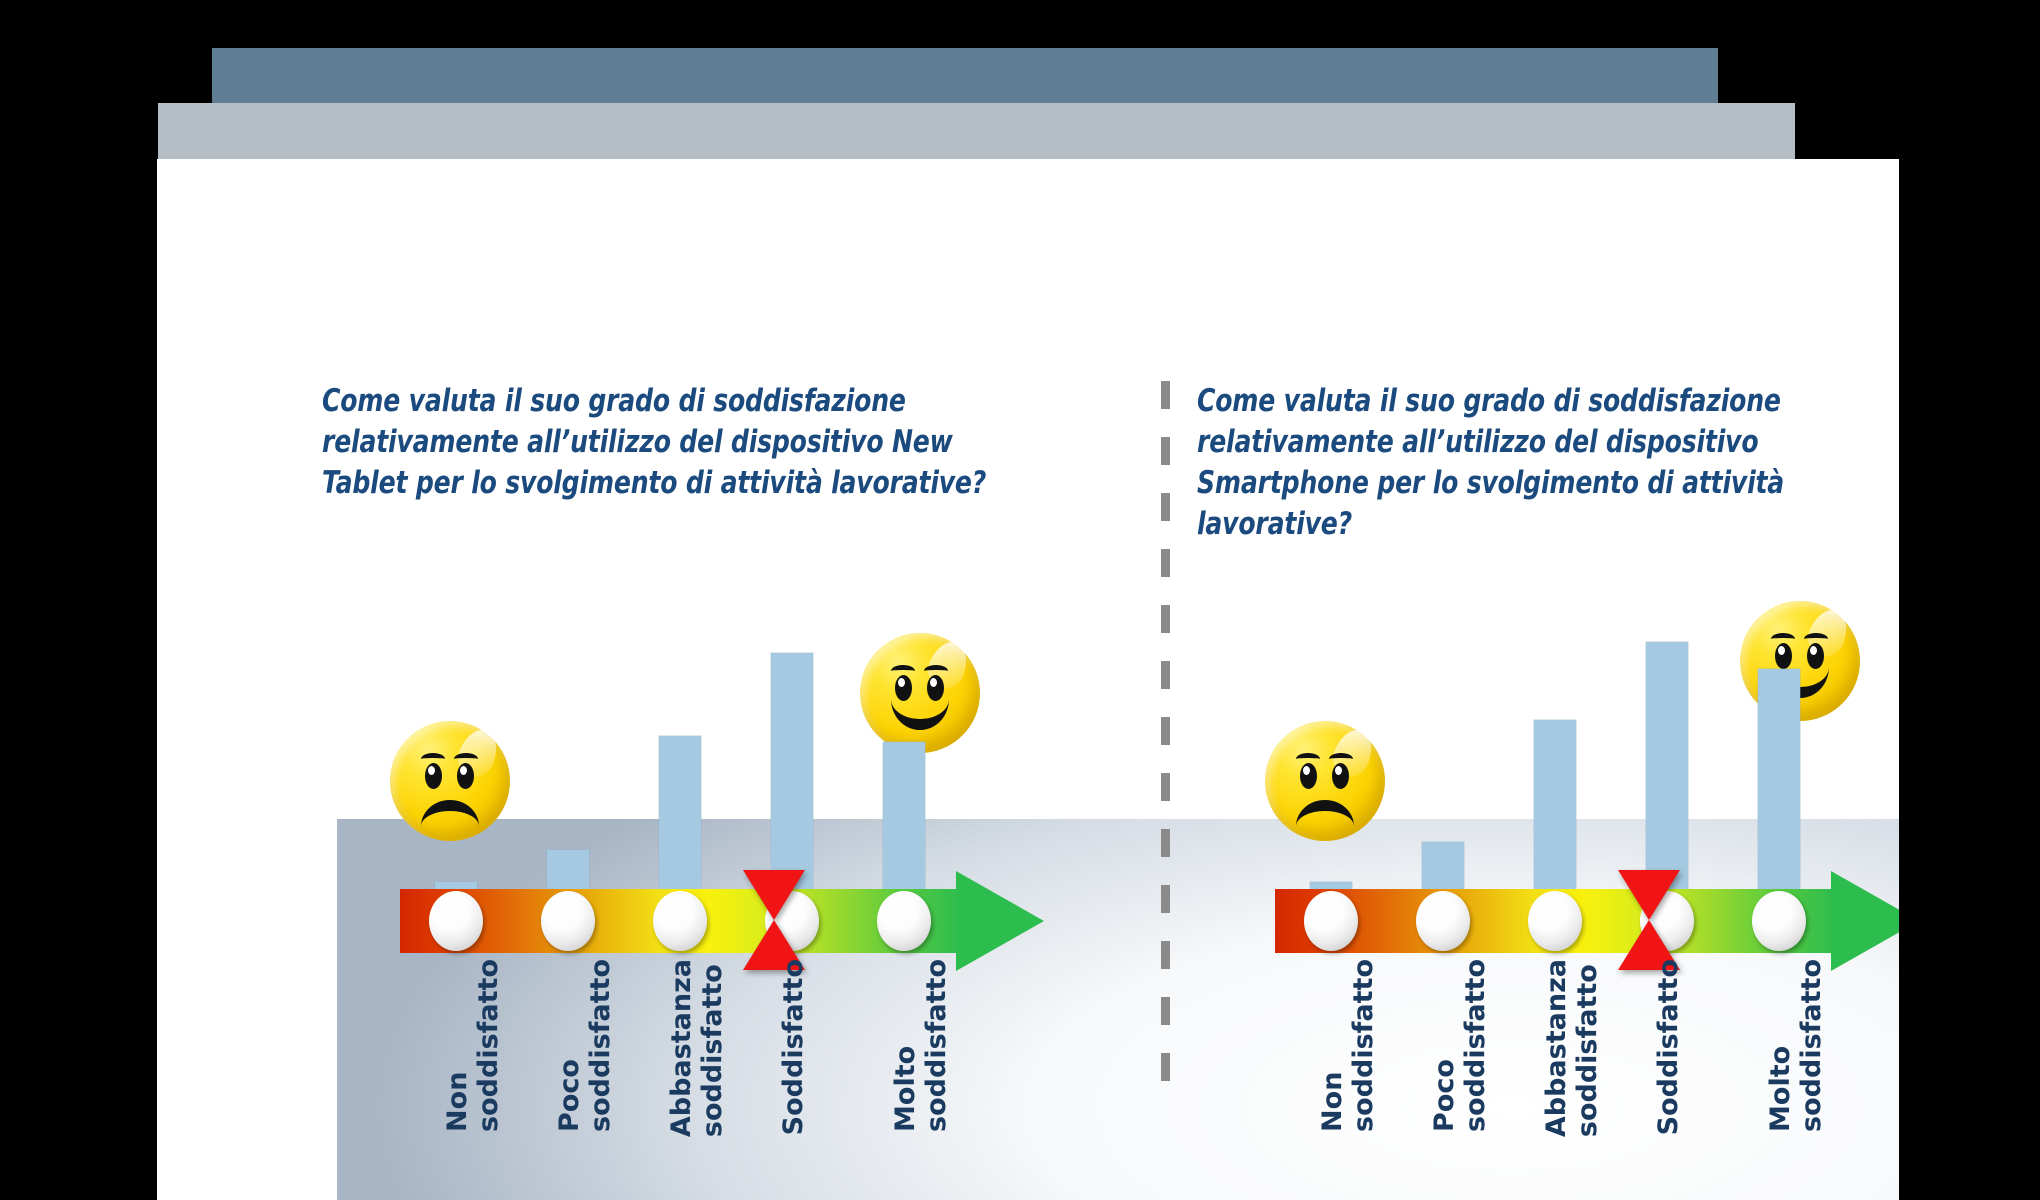  What do you see at coordinates (965, 75) in the screenshot?
I see `decorative-header-bar-dark` at bounding box center [965, 75].